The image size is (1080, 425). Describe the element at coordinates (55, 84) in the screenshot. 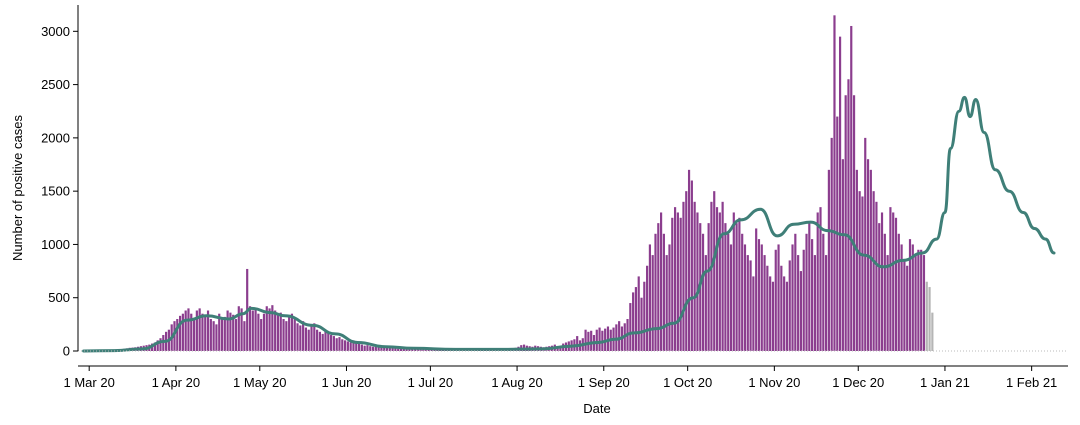

I see `y-tick-label: 2500` at that location.